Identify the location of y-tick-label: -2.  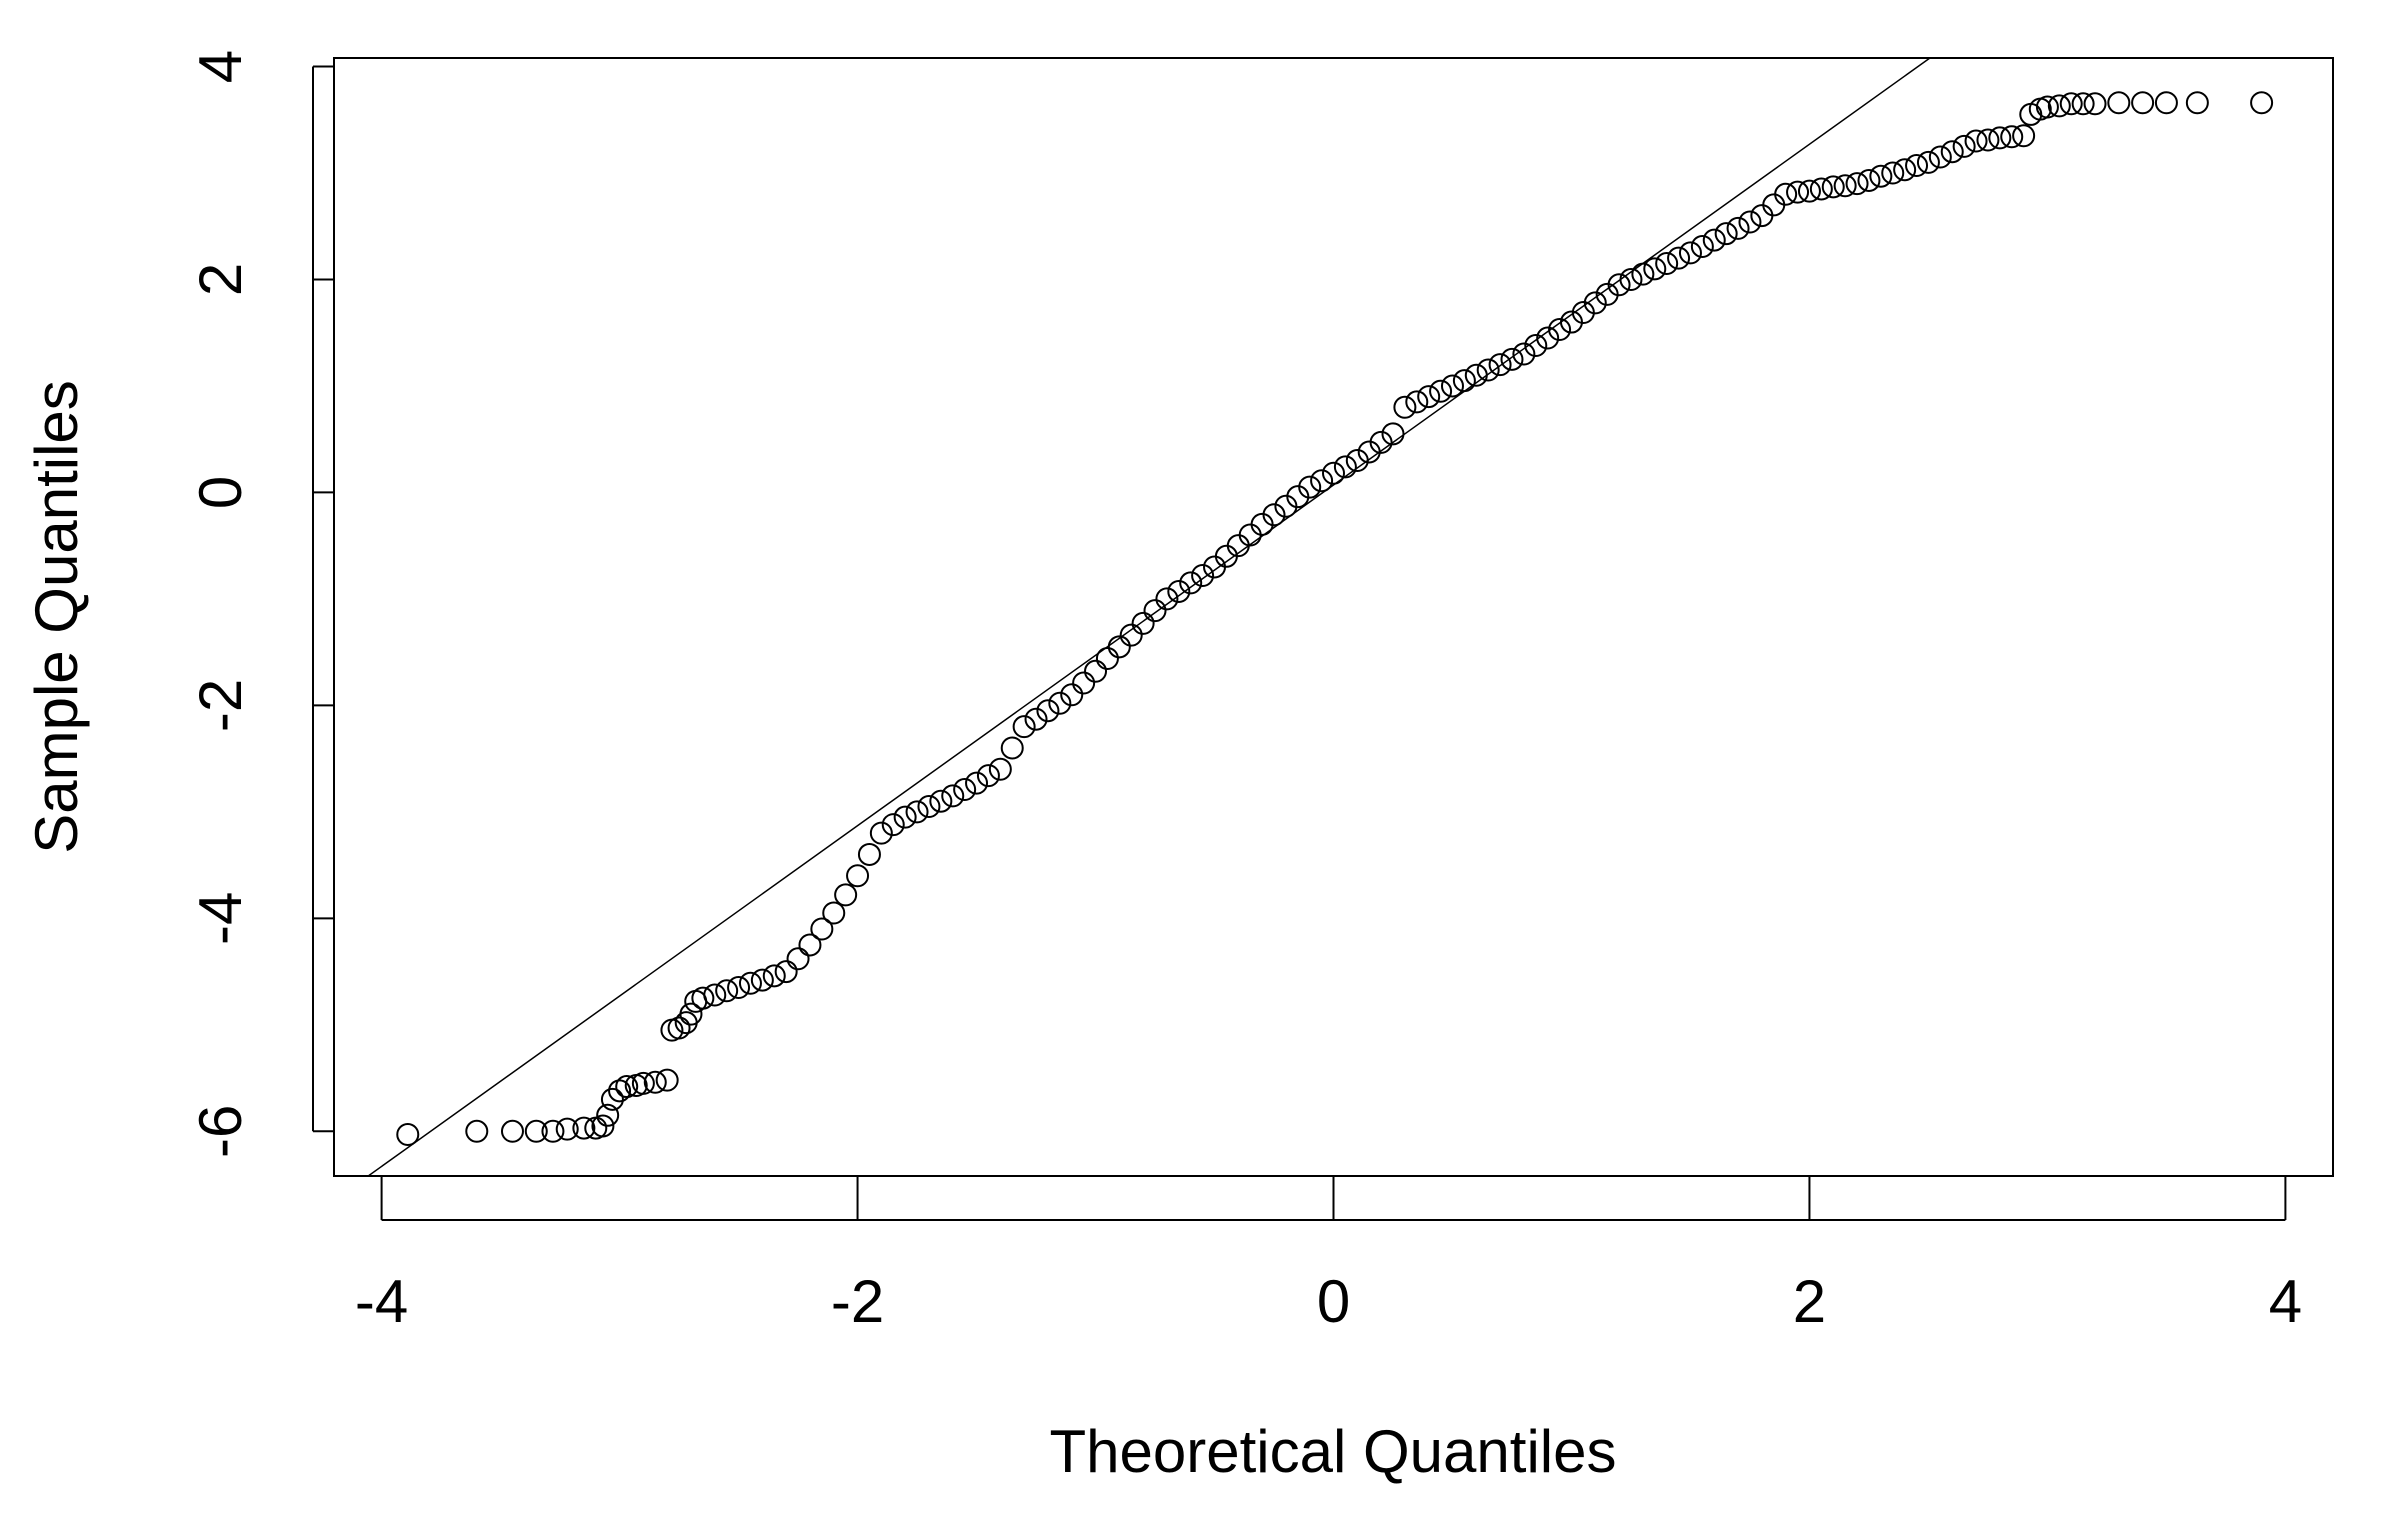
(220, 705).